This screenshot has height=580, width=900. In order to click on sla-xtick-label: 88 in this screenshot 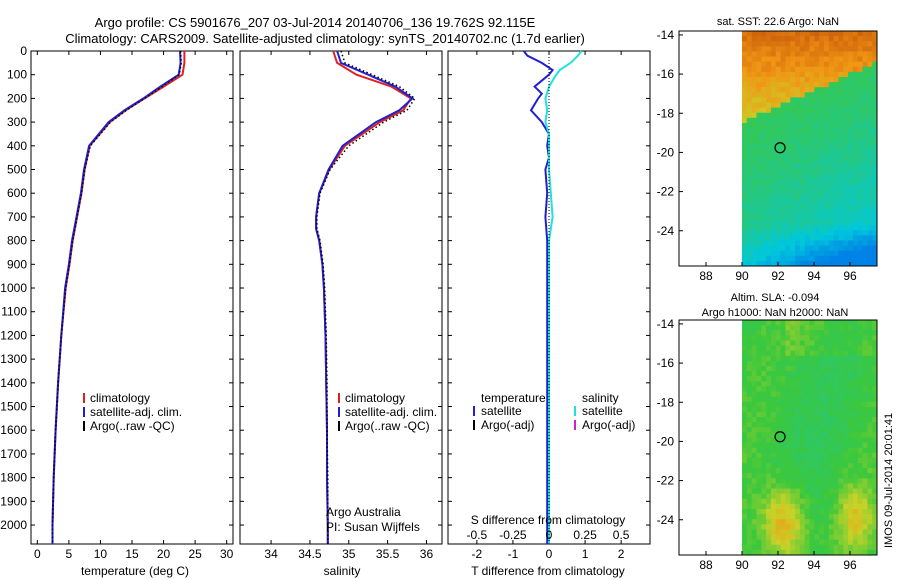, I will do `click(706, 565)`.